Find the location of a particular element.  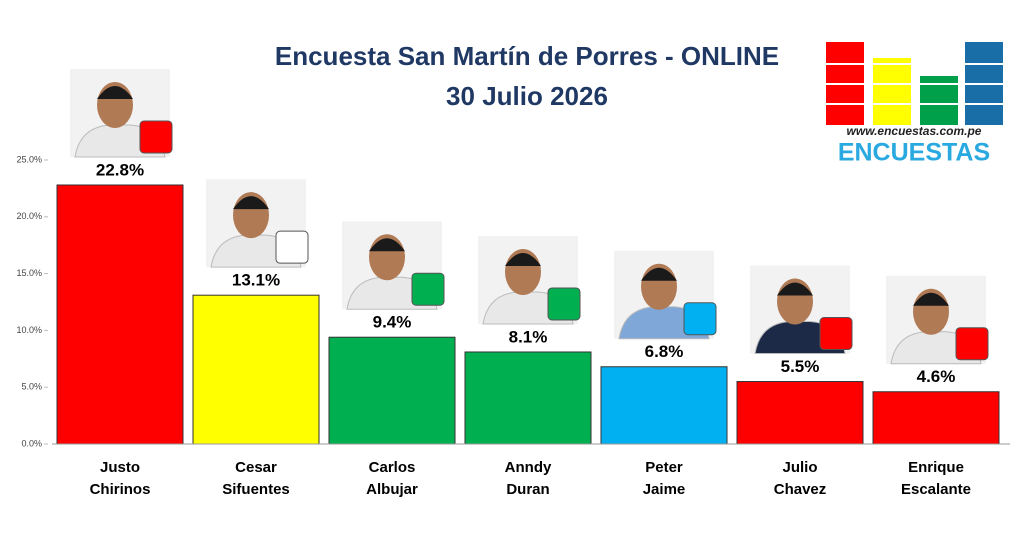

logo-url: www.encuestas.com.pe is located at coordinates (914, 131).